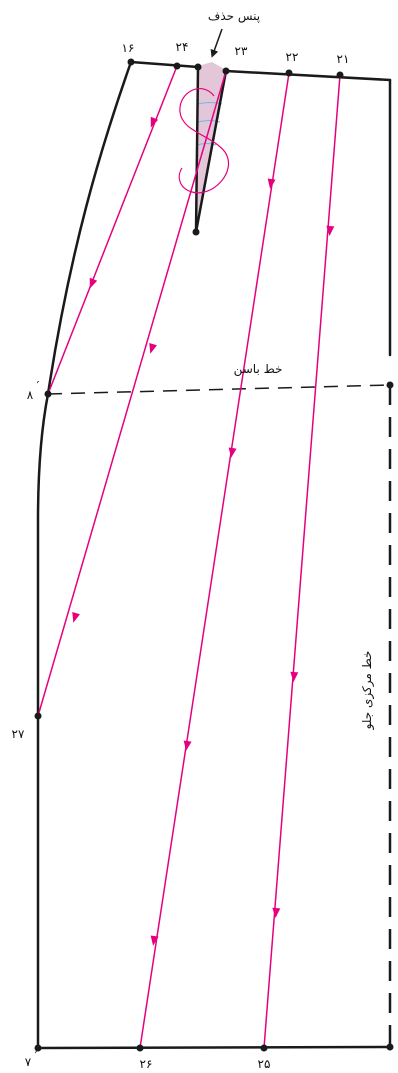  Describe the element at coordinates (38, 386) in the screenshot. I see `point-label-8-prime: ′` at that location.